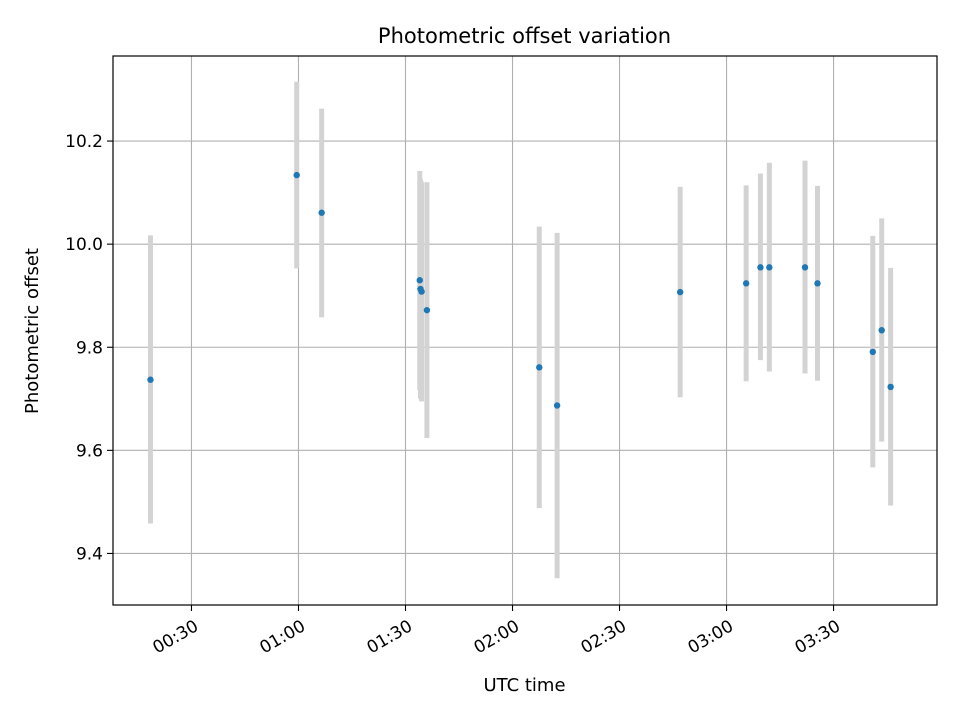 The height and width of the screenshot is (720, 960). What do you see at coordinates (283, 637) in the screenshot?
I see `x-tick-label: 01:00` at bounding box center [283, 637].